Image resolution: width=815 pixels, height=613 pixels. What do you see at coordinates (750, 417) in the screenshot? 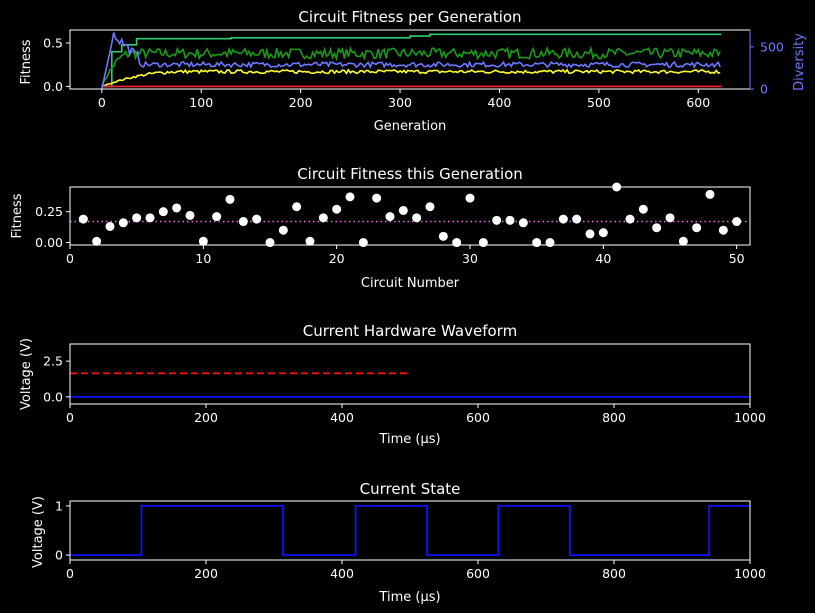
I see `x-tick-label: 1000` at bounding box center [750, 417].